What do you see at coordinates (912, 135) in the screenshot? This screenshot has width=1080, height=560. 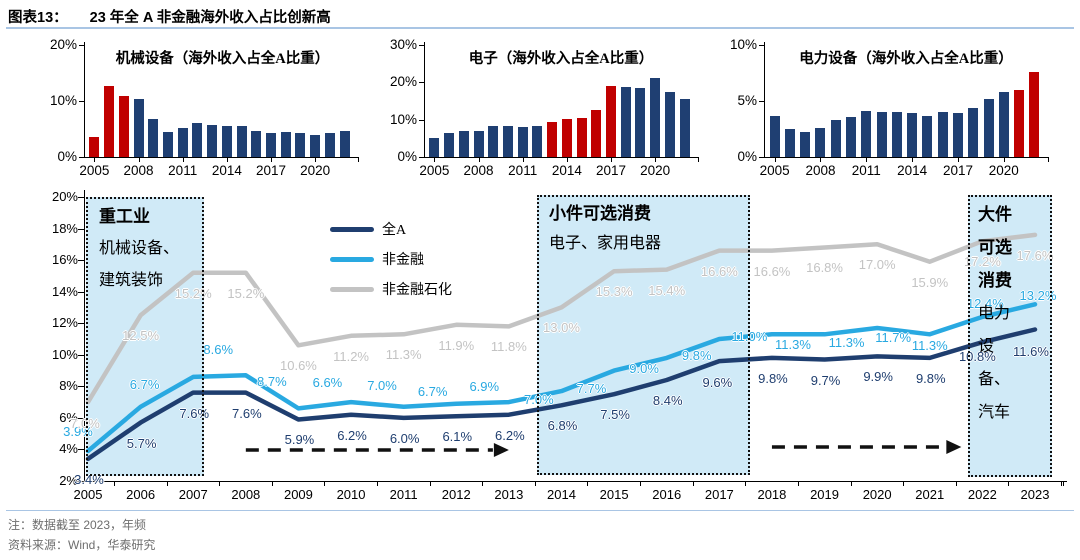 I see `bar-2014` at bounding box center [912, 135].